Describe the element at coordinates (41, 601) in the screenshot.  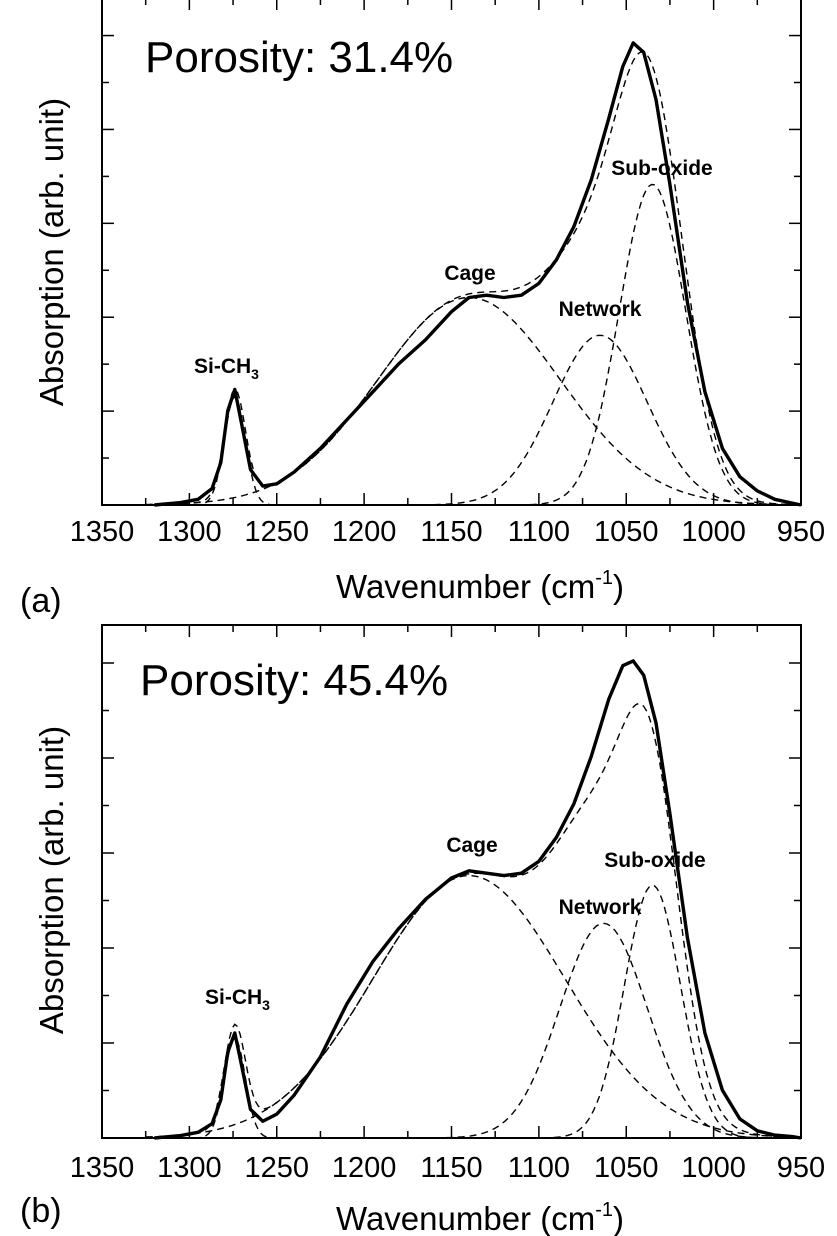
I see `panel-label: (a)` at that location.